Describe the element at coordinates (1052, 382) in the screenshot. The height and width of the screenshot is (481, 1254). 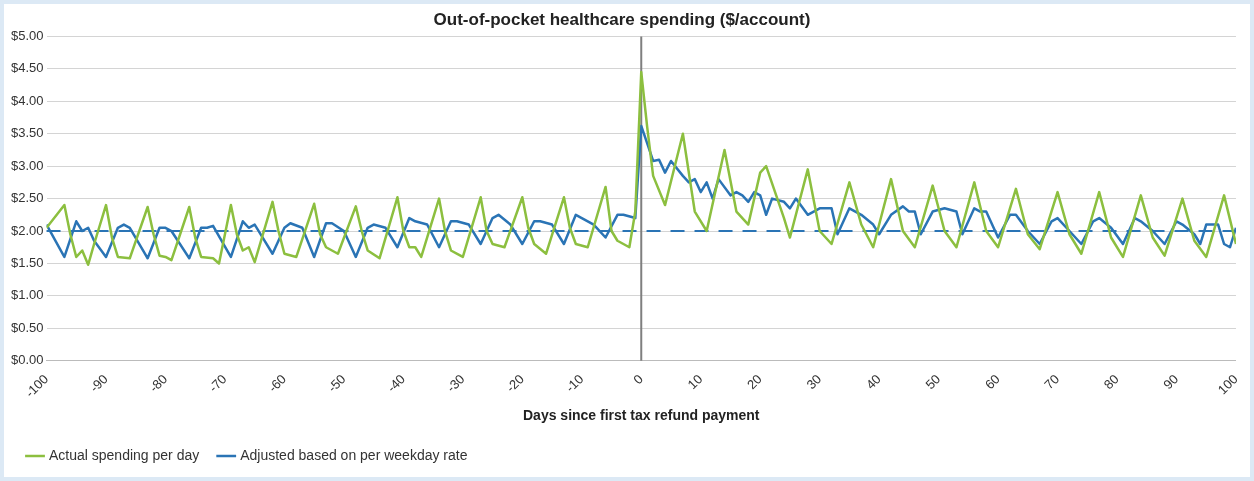
I see `x-tick-label: 70` at that location.